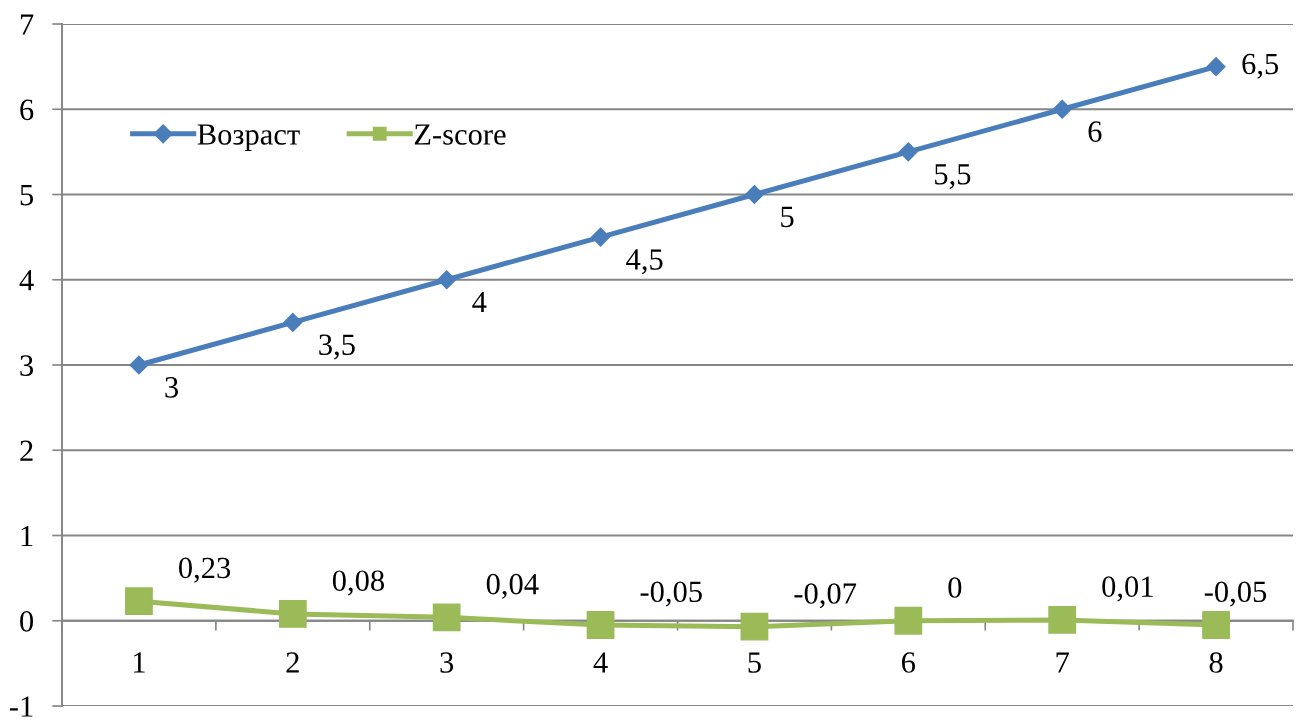 The height and width of the screenshot is (720, 1310). What do you see at coordinates (447, 662) in the screenshot?
I see `x-tick-label: 3` at bounding box center [447, 662].